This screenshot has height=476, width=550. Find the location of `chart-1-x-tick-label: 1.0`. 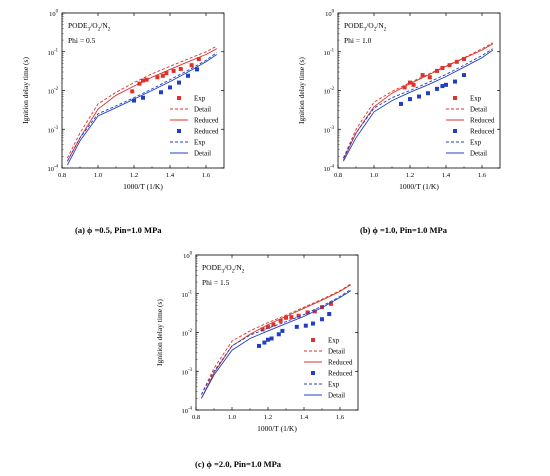

chart-1-x-tick-label: 1.0 is located at coordinates (374, 175).